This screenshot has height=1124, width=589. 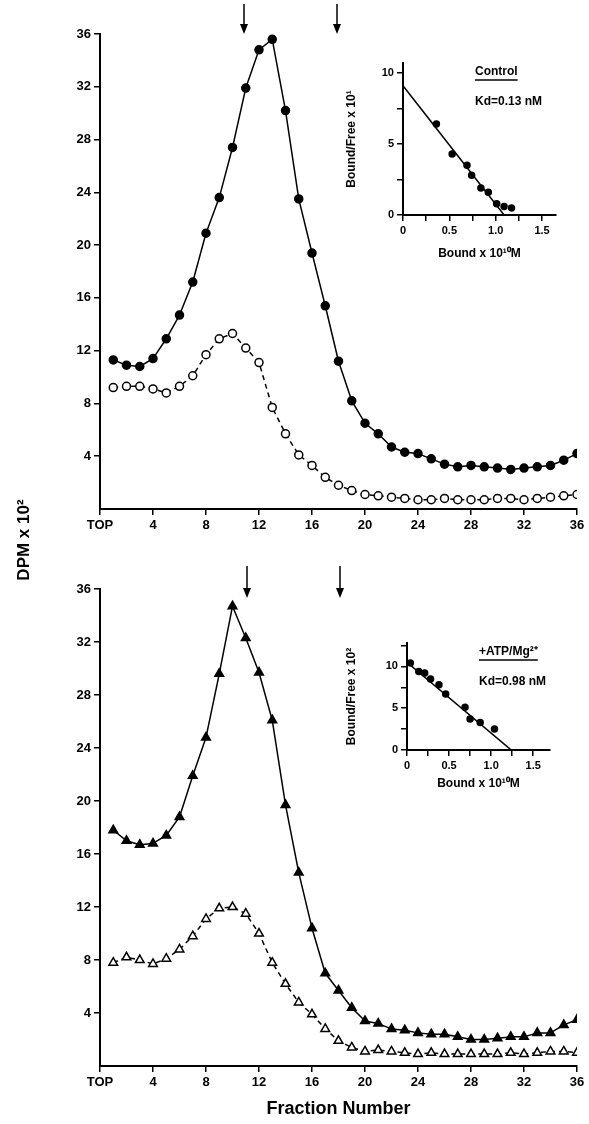 What do you see at coordinates (83, 244) in the screenshot?
I see `y-tick-label: 20` at bounding box center [83, 244].